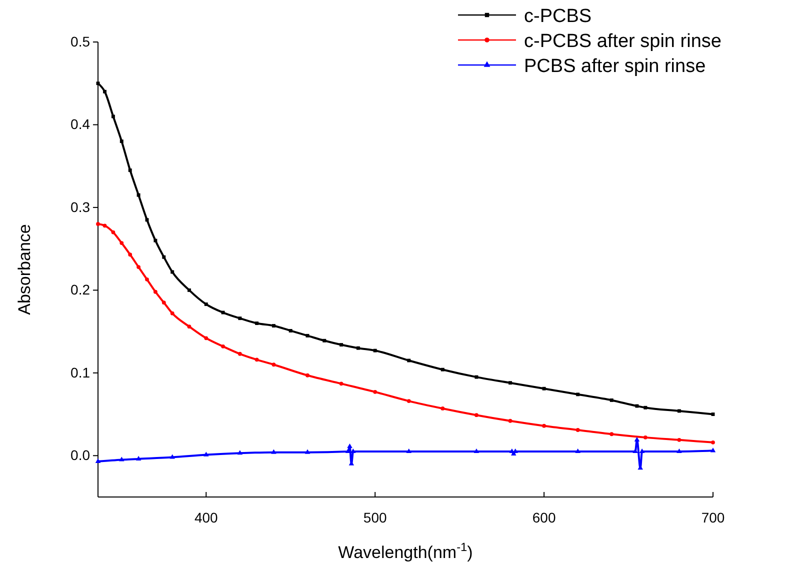 This screenshot has height=575, width=792. I want to click on legend-label: c-PCBS after spin rinse, so click(623, 41).